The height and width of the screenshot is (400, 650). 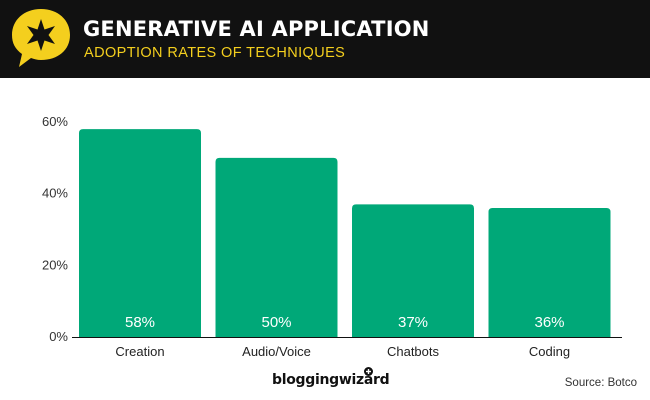 I want to click on y-tick-label: 60%, so click(x=55, y=121).